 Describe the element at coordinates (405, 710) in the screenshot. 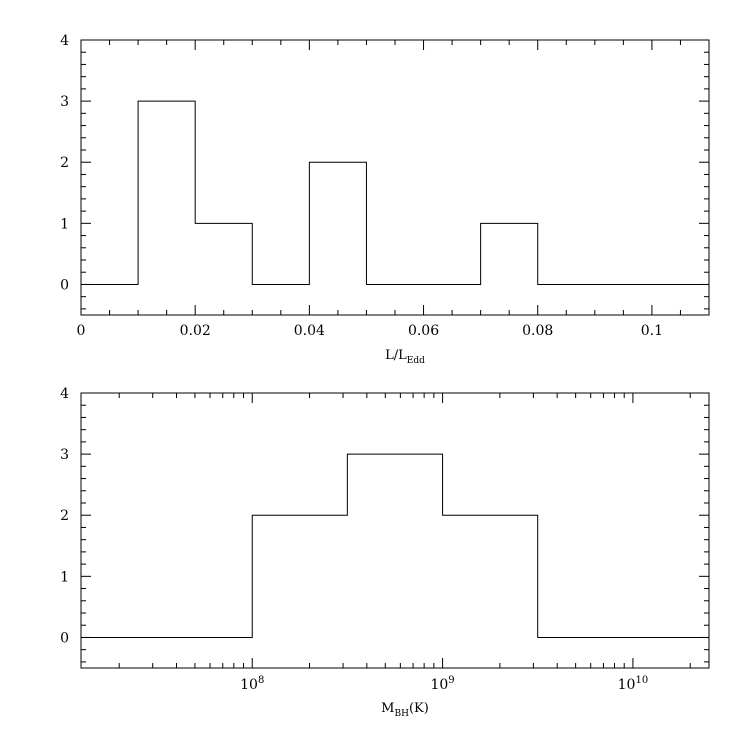

I see `x-axis-label: MBH(K)` at that location.